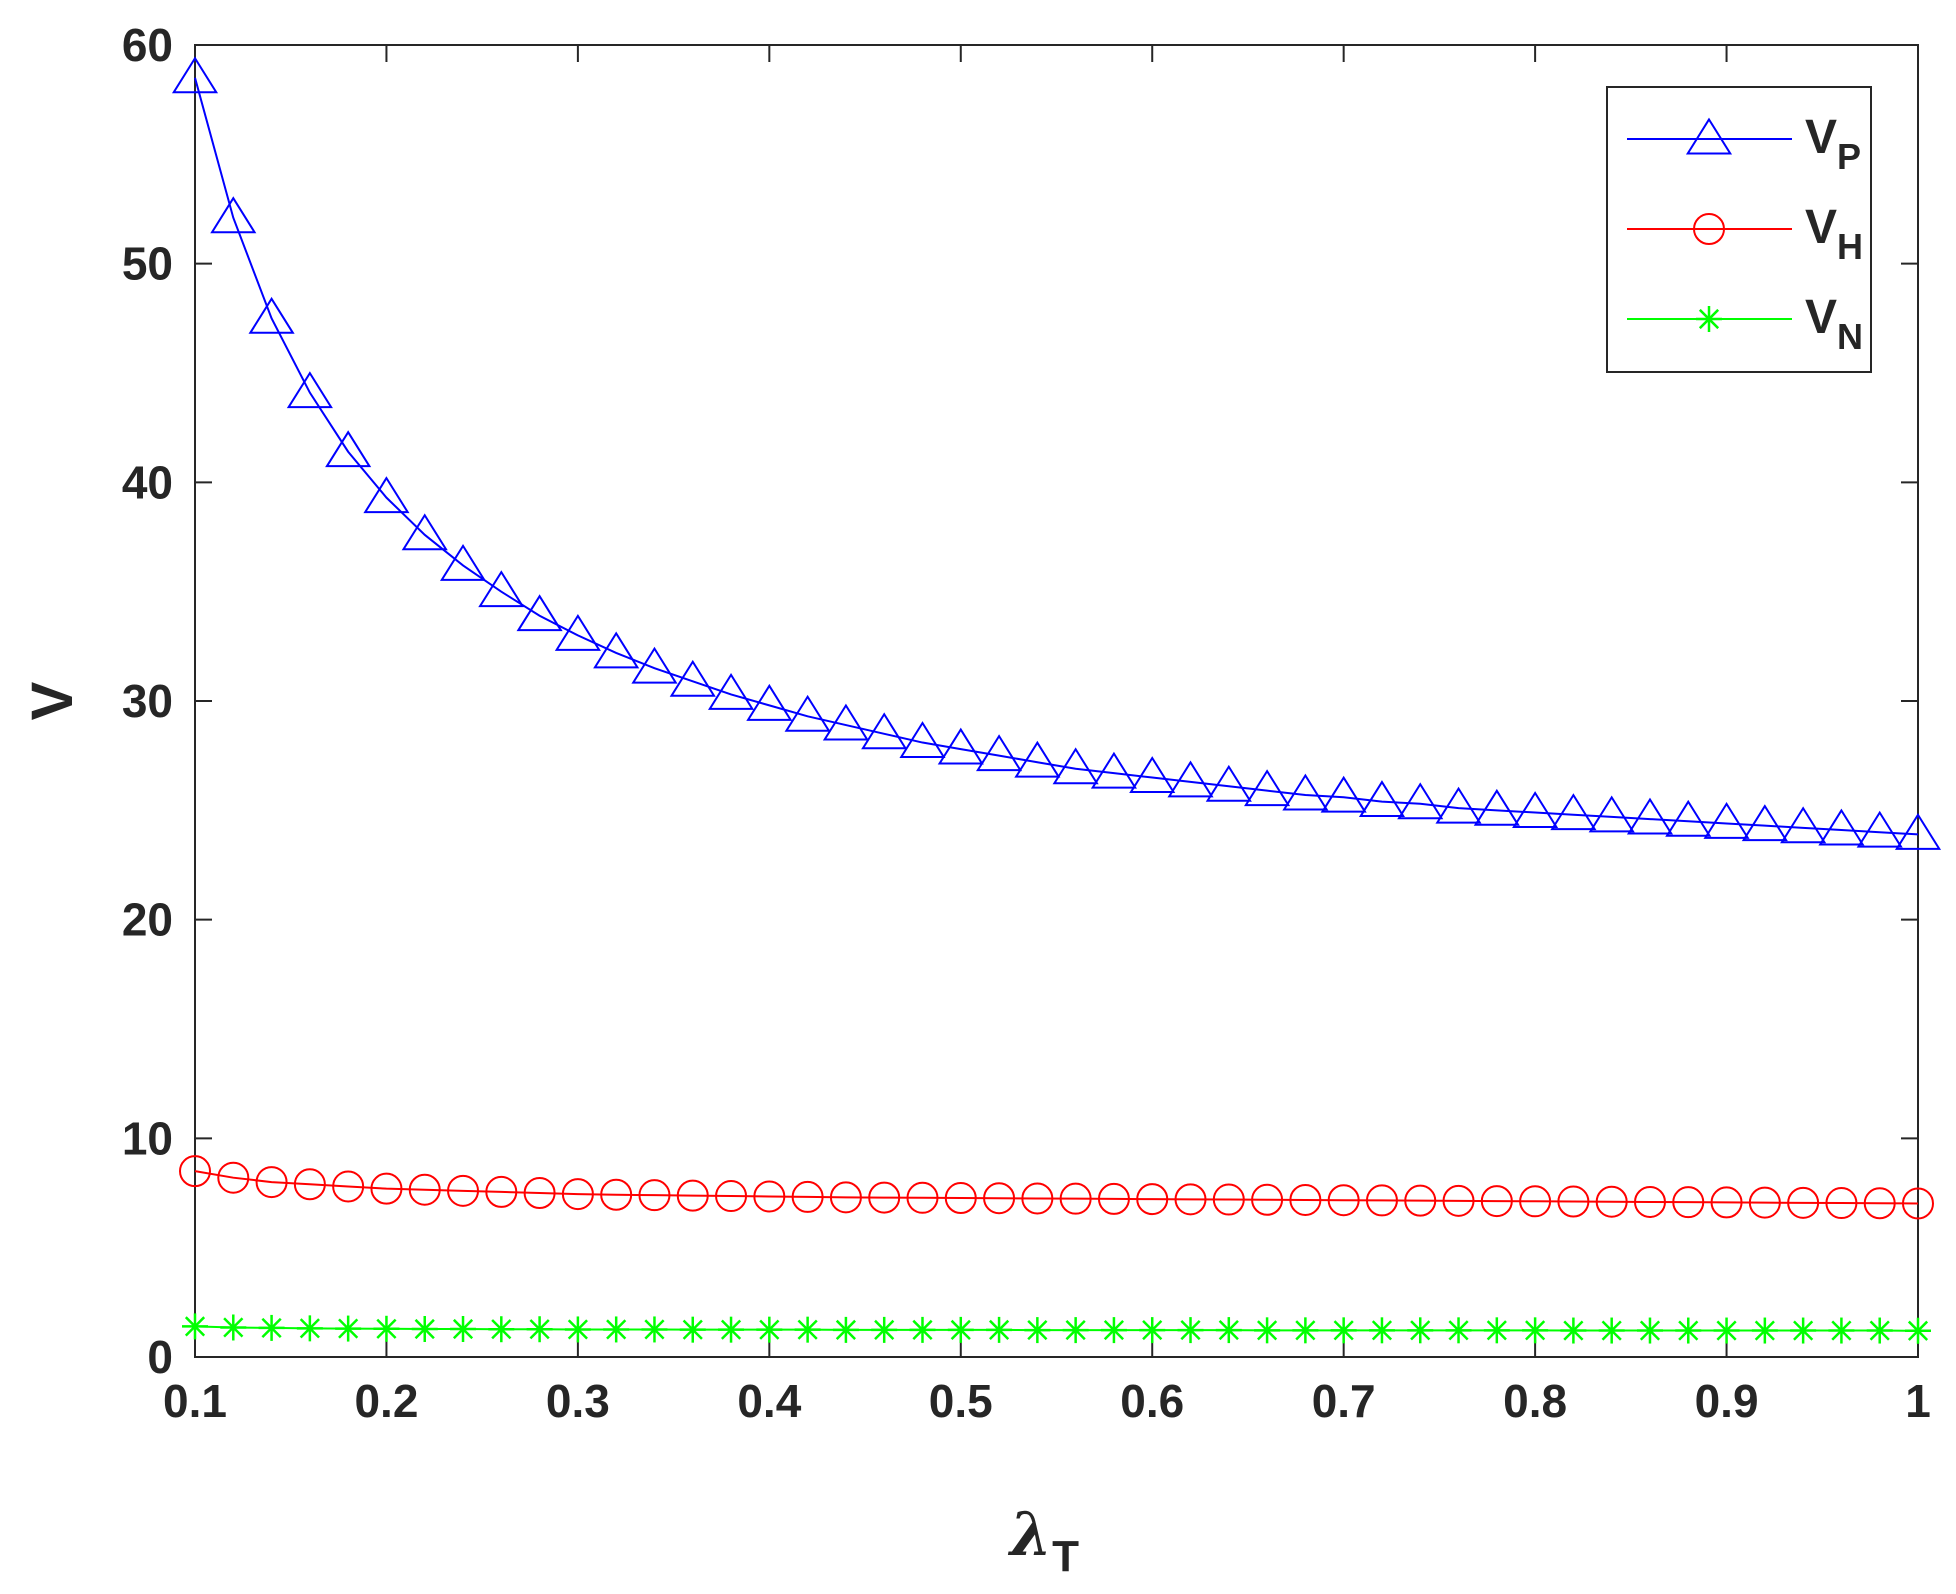 This screenshot has height=1594, width=1956. Describe the element at coordinates (52, 700) in the screenshot. I see `y-axis-label: V` at that location.